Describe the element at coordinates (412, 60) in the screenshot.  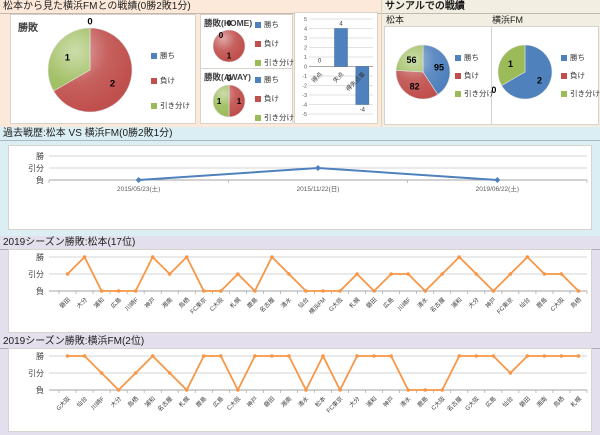
I see `svg-text: 56` at that location.